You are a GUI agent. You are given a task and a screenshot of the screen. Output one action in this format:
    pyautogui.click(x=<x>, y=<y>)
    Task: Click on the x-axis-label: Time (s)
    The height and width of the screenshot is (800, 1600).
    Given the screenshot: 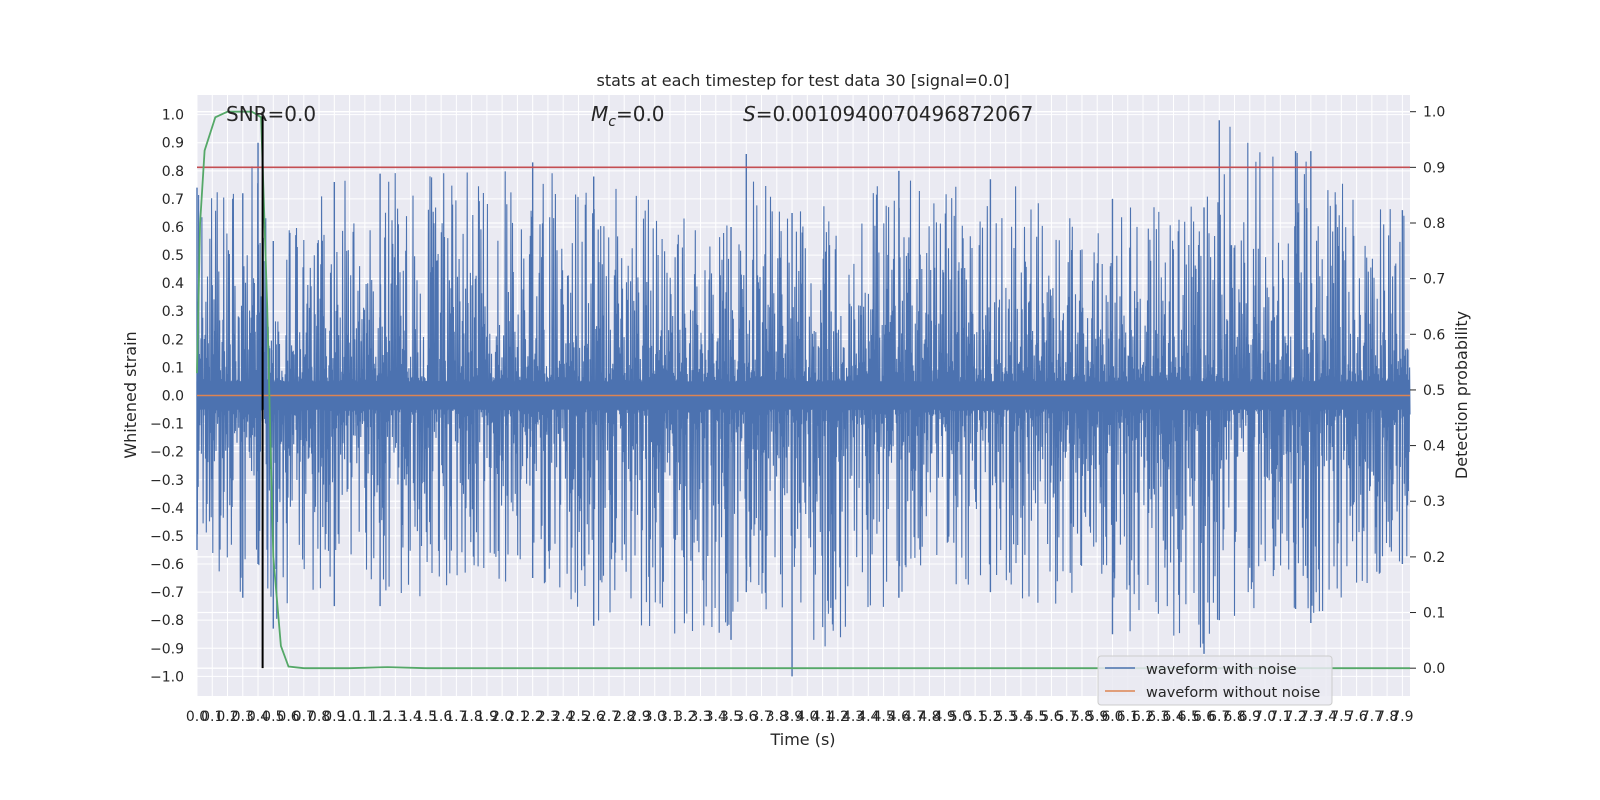 What is the action you would take?
    pyautogui.click(x=802, y=739)
    